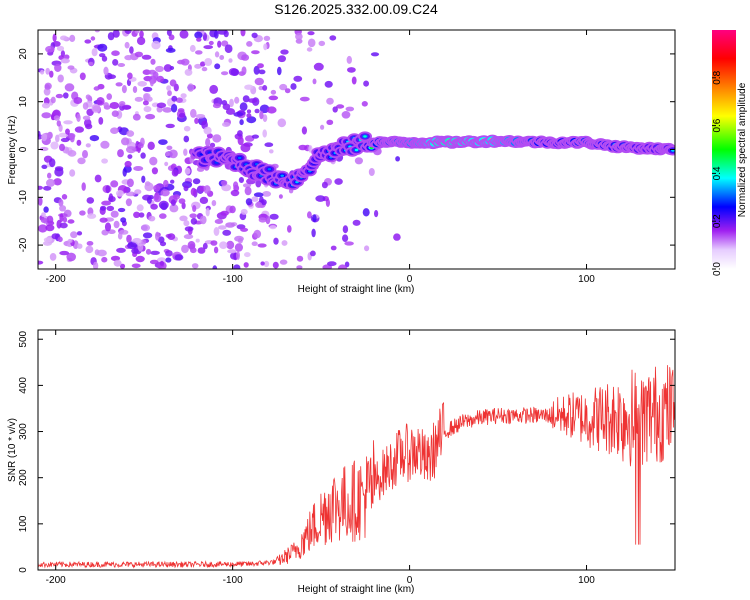 The width and height of the screenshot is (750, 600). I want to click on snr-x-tick-label: 0, so click(410, 580).